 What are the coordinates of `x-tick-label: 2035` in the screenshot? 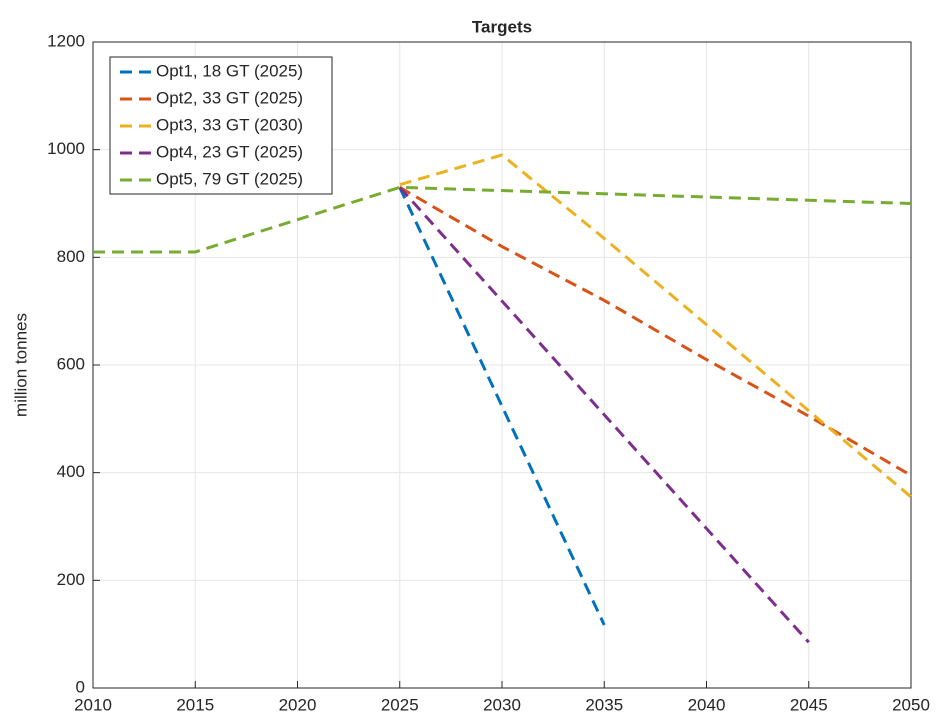 It's located at (604, 704).